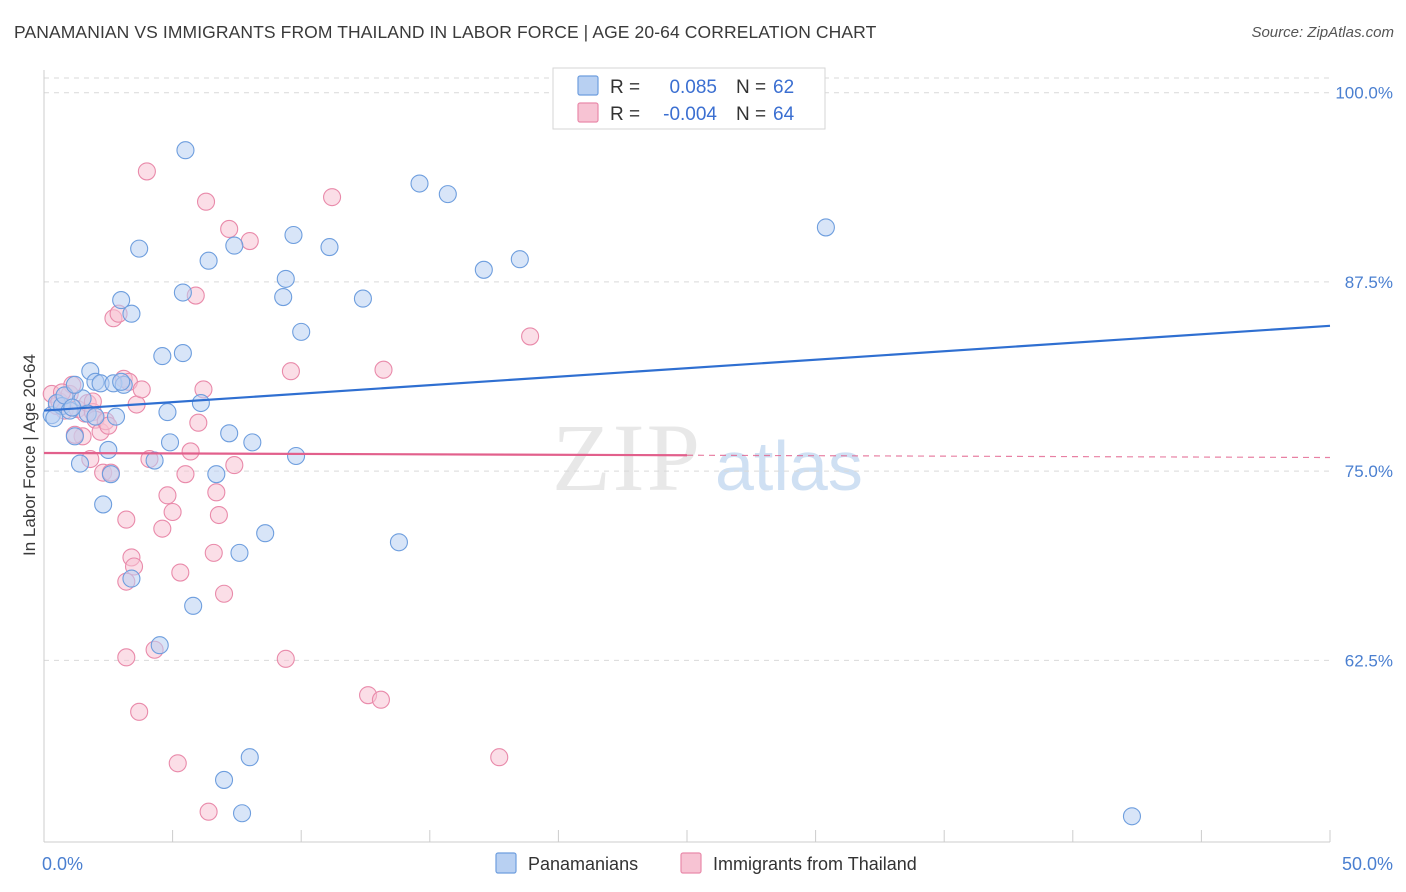 The width and height of the screenshot is (1406, 892). I want to click on watermark-zip: ZIP, so click(627, 457).